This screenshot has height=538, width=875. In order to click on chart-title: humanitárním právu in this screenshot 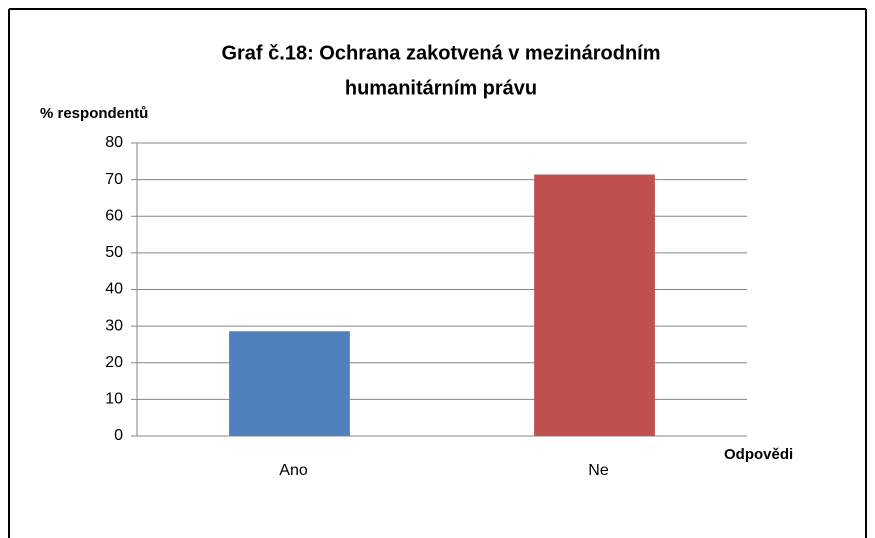, I will do `click(441, 88)`.